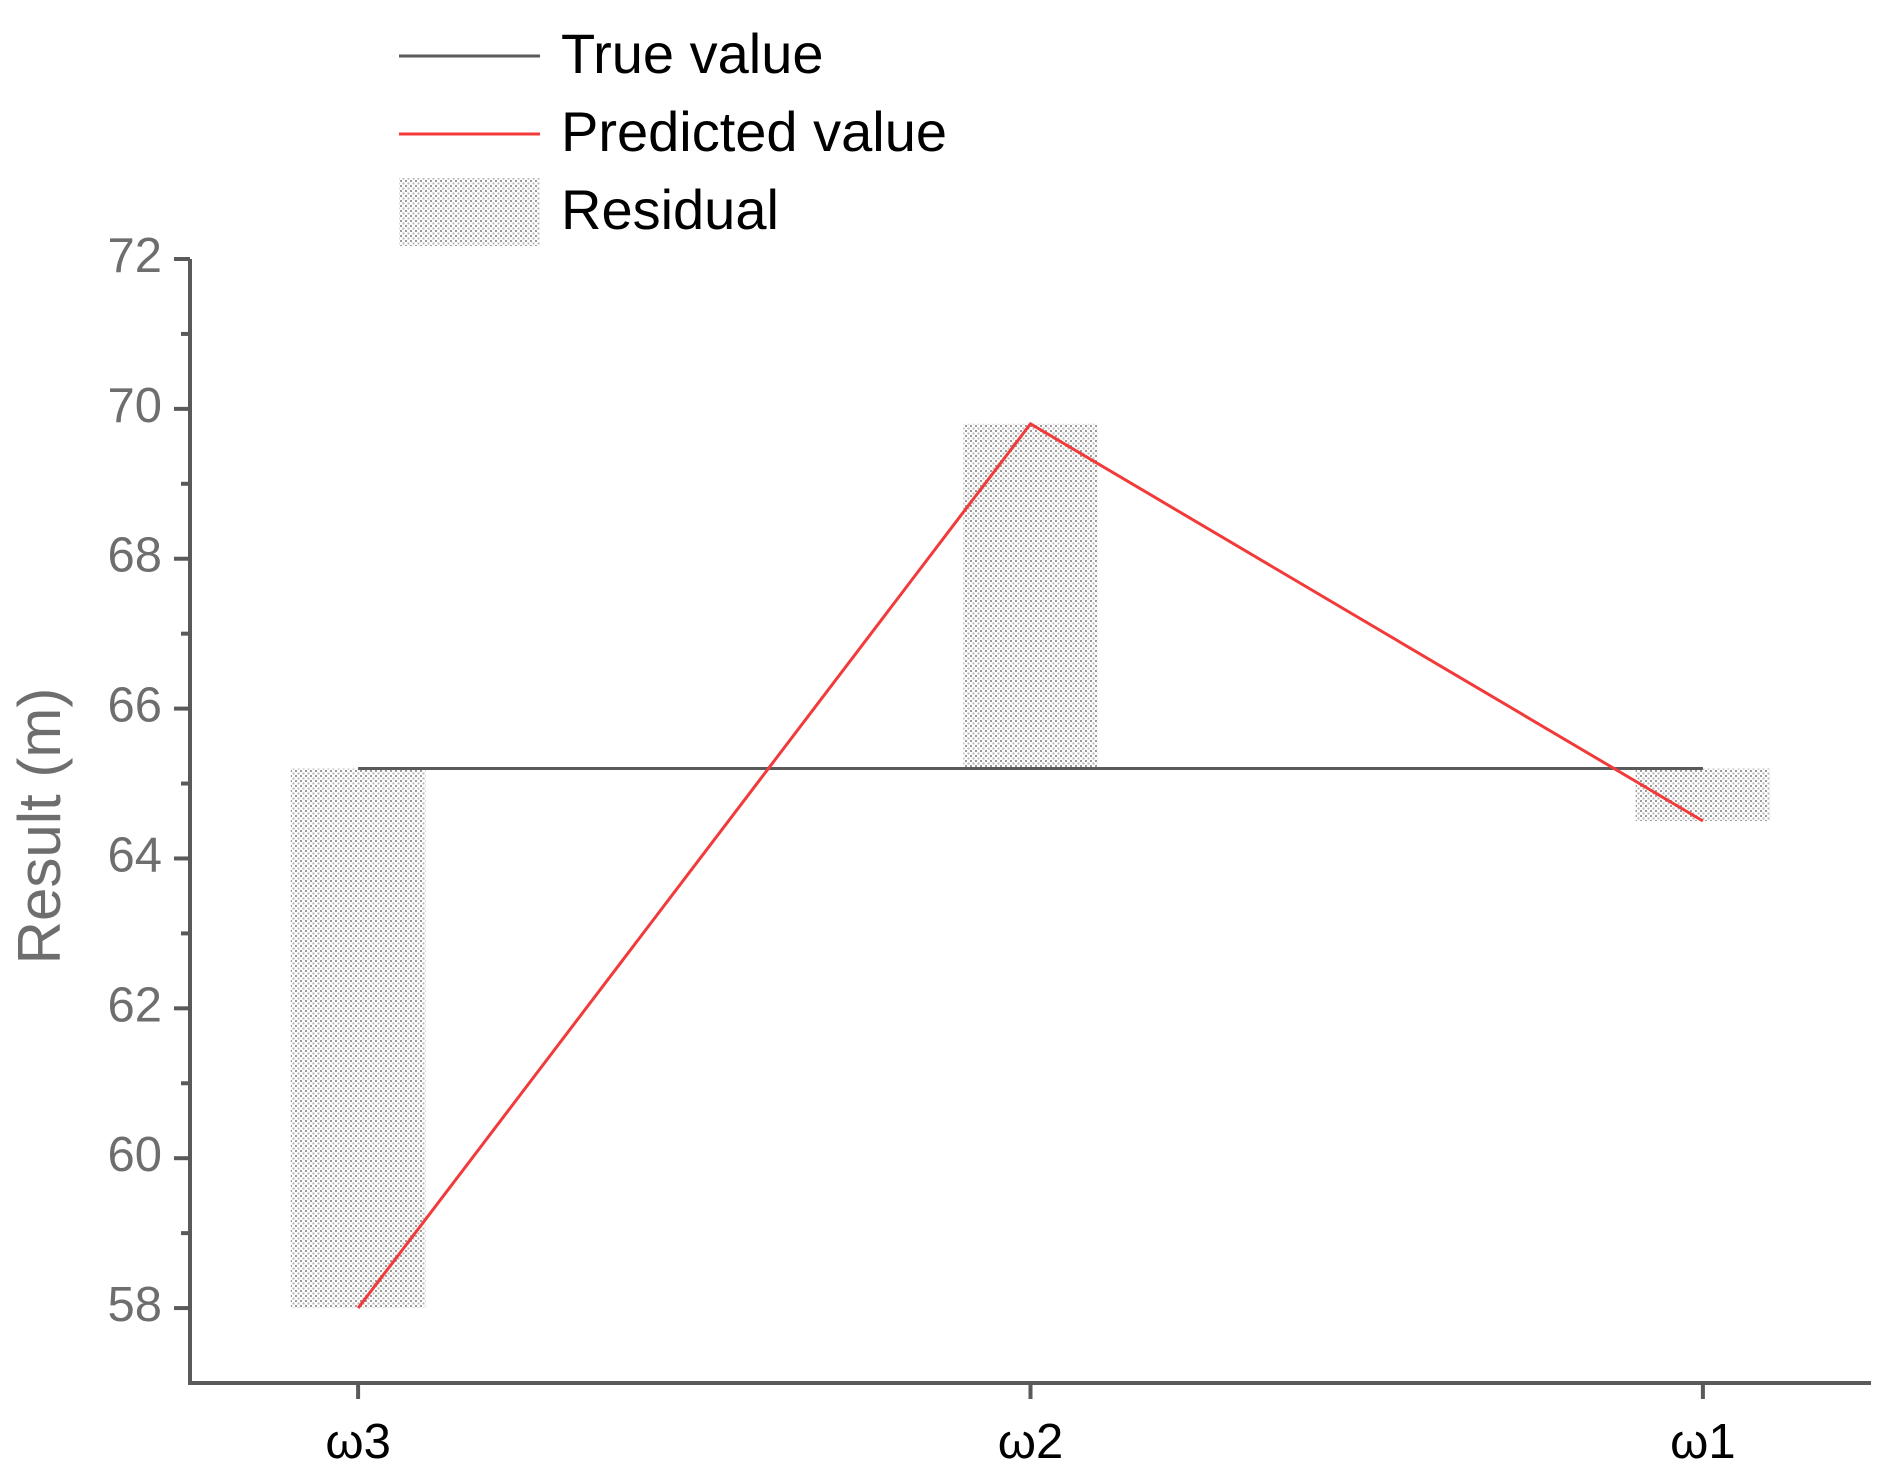 This screenshot has width=1899, height=1483. I want to click on x-tick-label: ω1, so click(1703, 1442).